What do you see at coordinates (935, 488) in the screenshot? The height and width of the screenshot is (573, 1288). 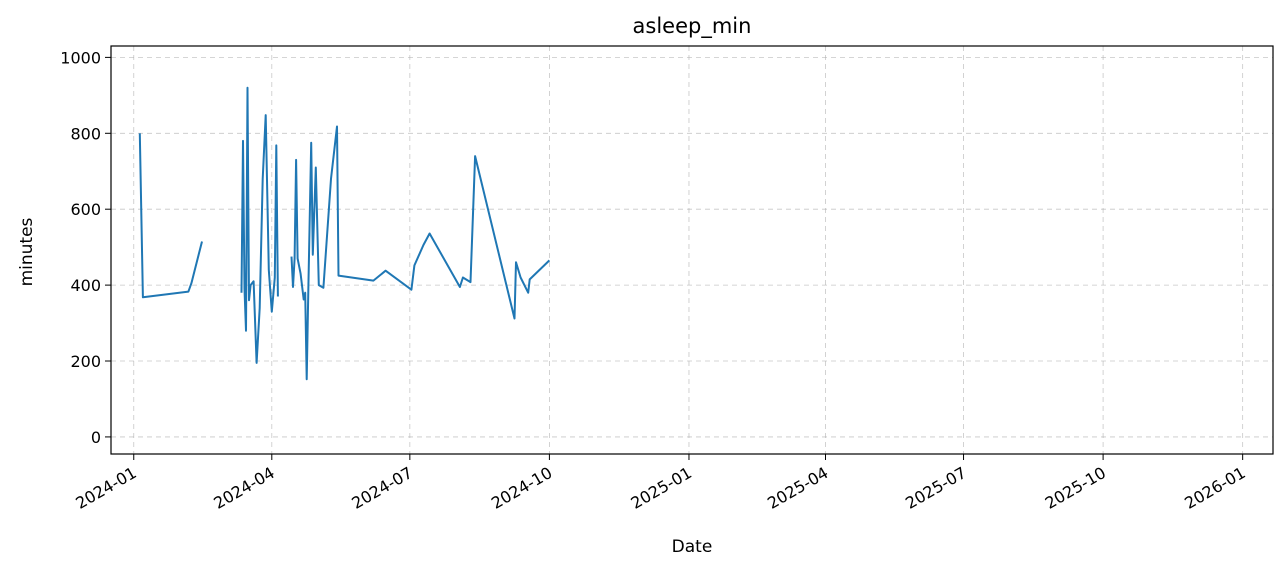 I see `x-tick-label: 2025-07` at bounding box center [935, 488].